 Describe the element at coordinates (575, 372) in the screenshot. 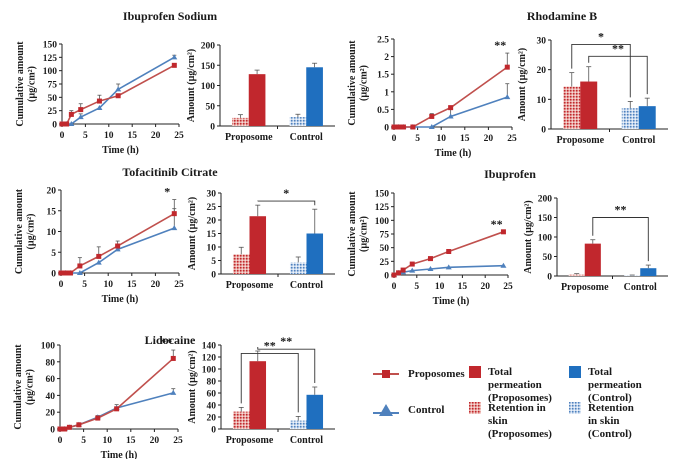

I see `solid-blue-swatch-icon` at that location.